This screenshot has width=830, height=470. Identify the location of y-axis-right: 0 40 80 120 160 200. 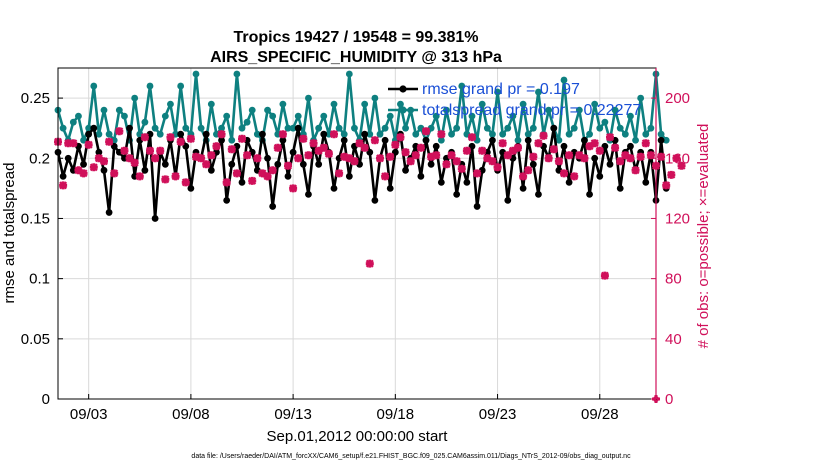
(670, 249).